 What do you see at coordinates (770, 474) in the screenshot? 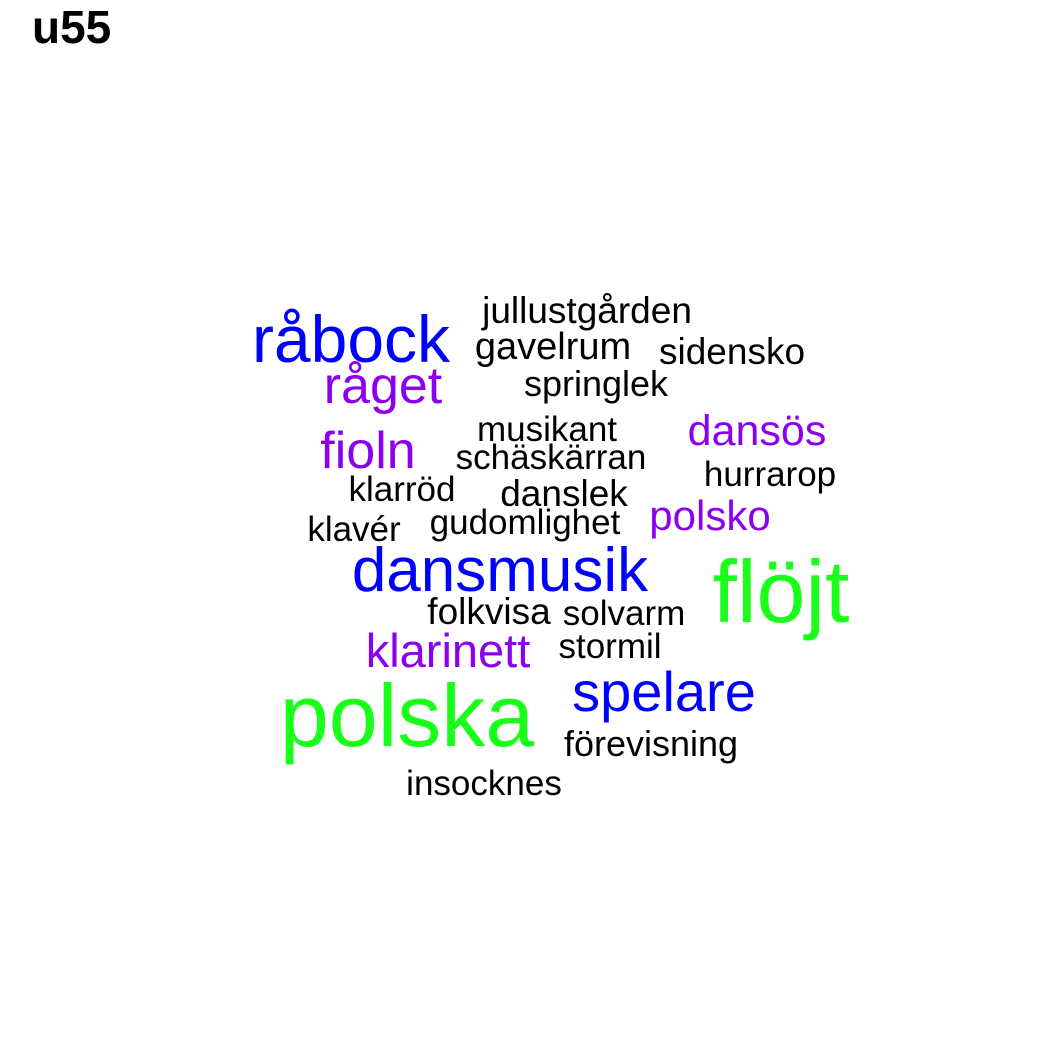
I see `word-cloud-word: hurrarop` at bounding box center [770, 474].